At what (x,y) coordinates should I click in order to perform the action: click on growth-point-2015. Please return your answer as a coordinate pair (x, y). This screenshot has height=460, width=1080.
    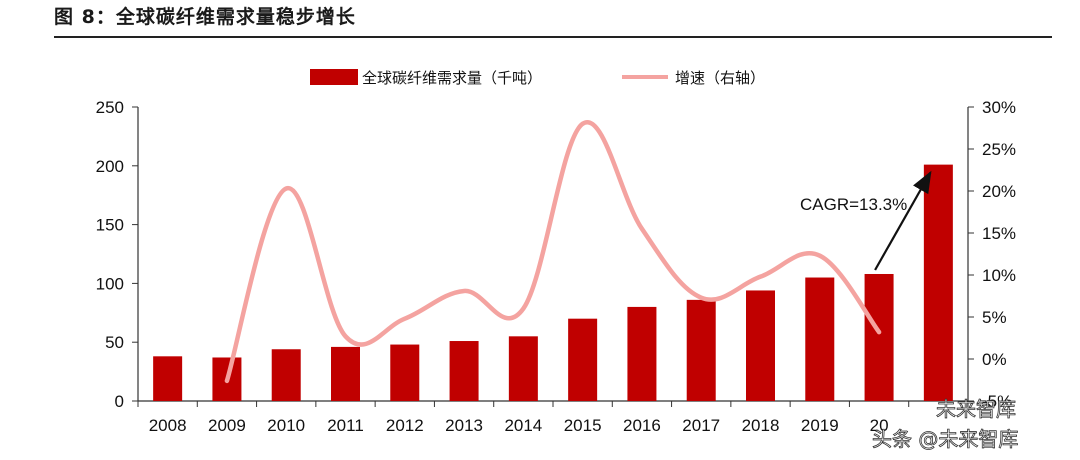
    Looking at the image, I should click on (582, 123).